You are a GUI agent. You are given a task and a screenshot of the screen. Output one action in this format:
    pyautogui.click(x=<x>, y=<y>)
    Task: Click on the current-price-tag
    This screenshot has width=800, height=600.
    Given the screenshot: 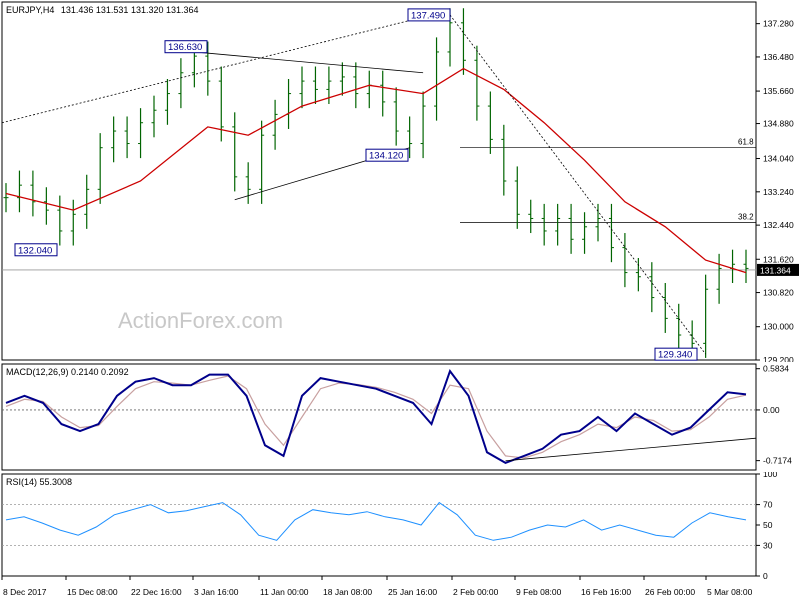 What is the action you would take?
    pyautogui.click(x=778, y=269)
    